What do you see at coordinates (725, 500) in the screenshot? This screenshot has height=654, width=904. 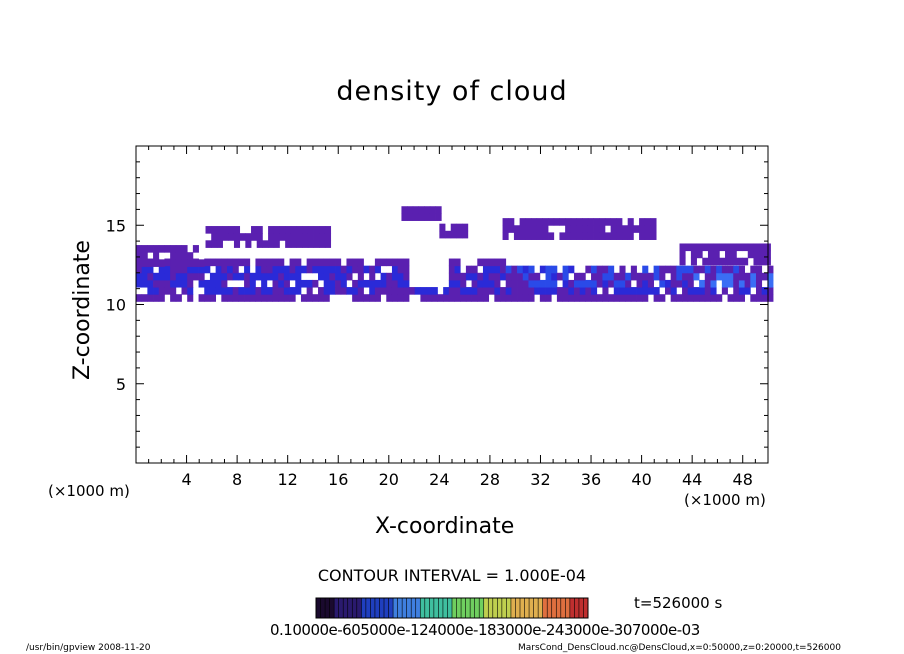 I see `x-unit-label-right: (×1000 m)` at bounding box center [725, 500].